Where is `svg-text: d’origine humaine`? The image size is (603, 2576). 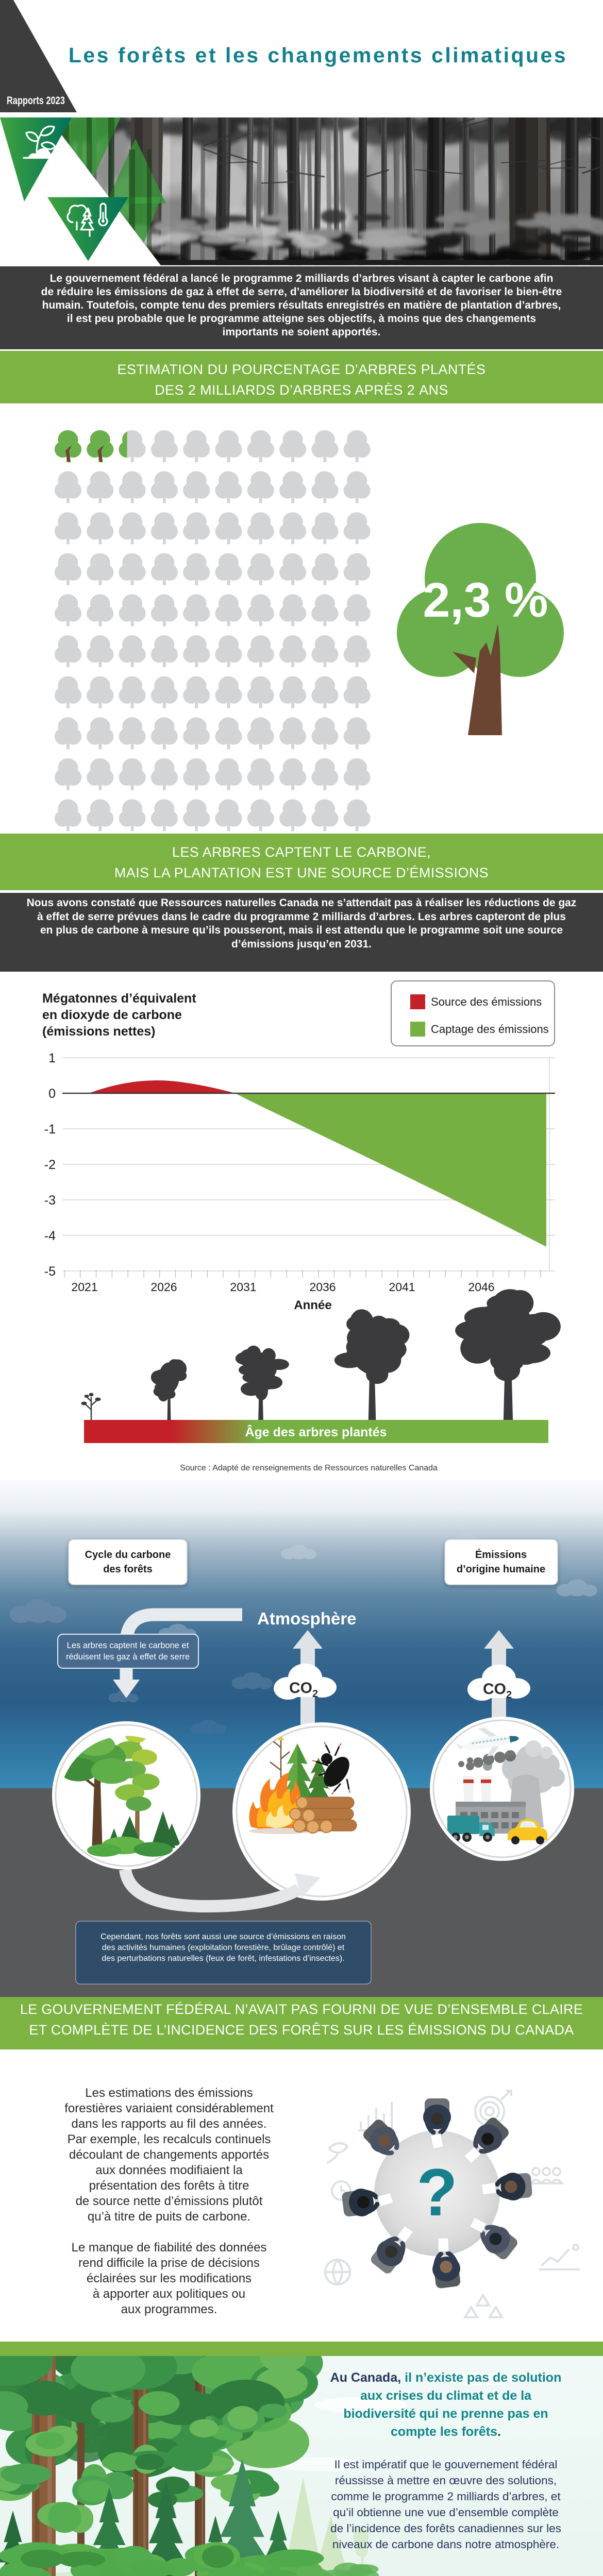 svg-text: d’origine humaine is located at coordinates (501, 1569).